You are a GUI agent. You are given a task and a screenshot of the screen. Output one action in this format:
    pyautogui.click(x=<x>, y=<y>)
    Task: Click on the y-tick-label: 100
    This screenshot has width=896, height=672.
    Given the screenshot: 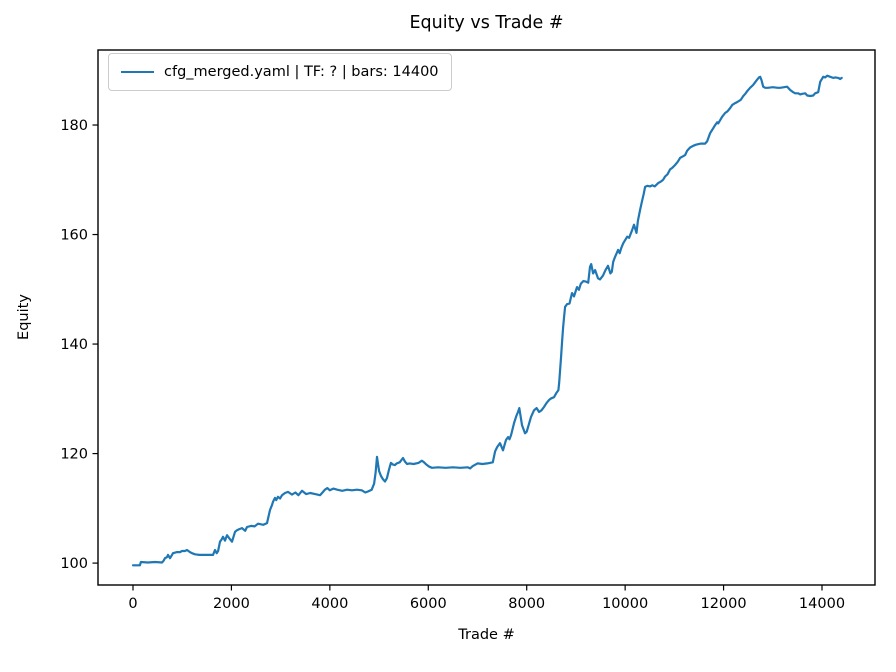 What is the action you would take?
    pyautogui.click(x=74, y=564)
    